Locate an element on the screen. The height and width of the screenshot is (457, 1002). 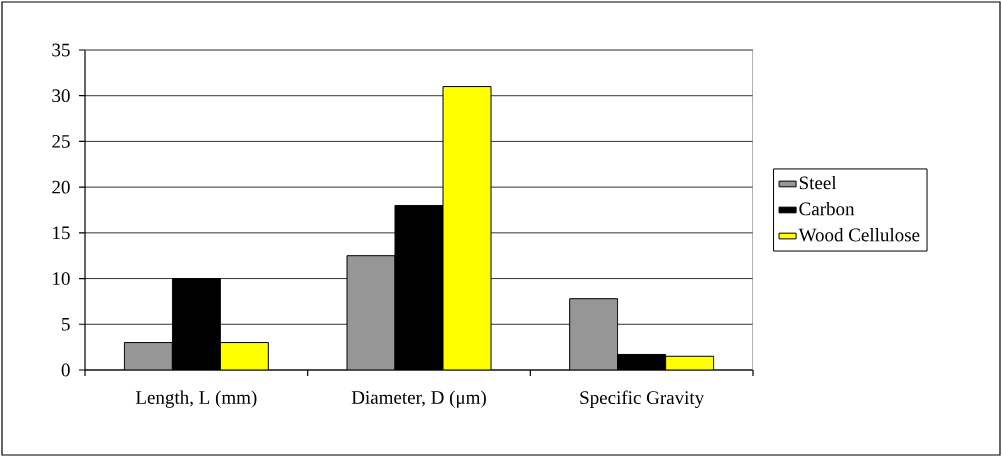
x-tick-label: Diameter, D (μm) is located at coordinates (418, 399).